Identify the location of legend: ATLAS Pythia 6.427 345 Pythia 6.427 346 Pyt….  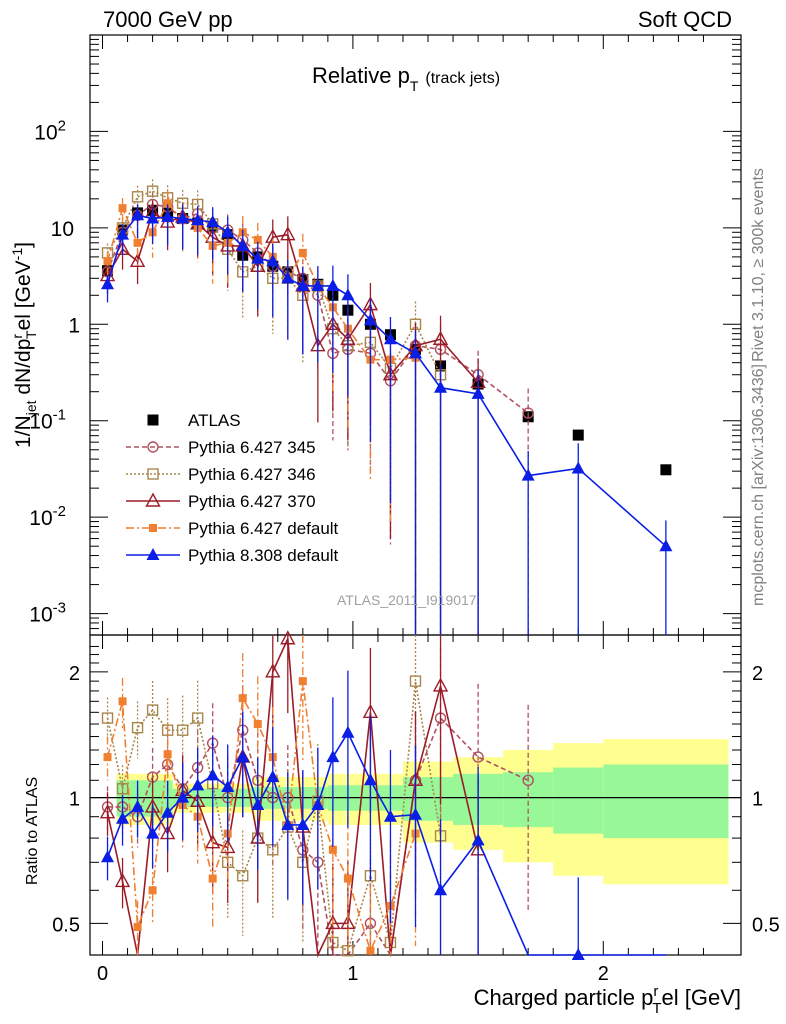
(232, 488).